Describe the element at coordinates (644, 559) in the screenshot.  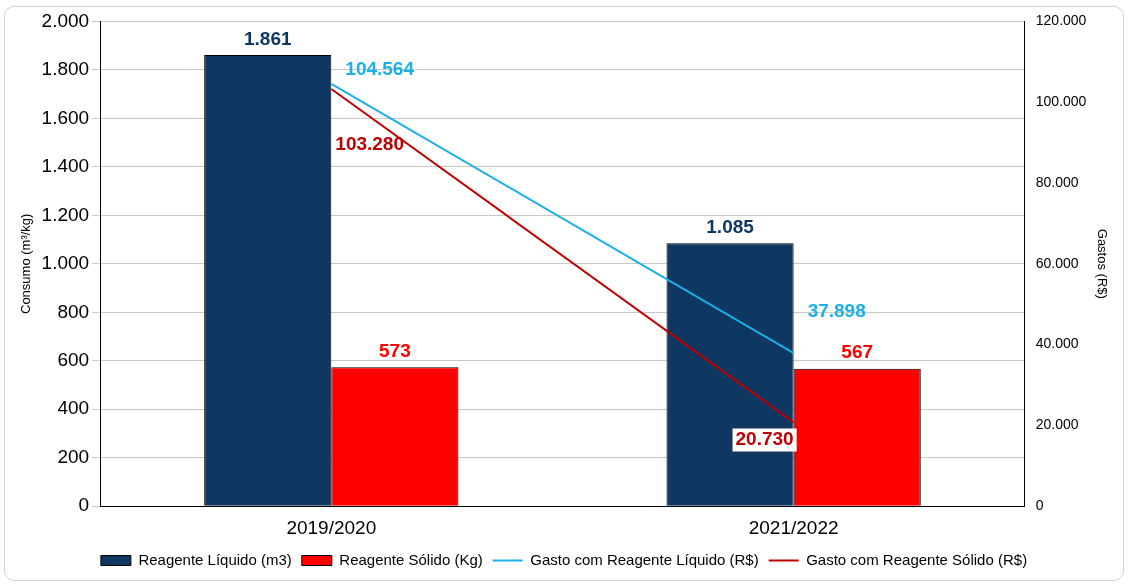
I see `legend-label: Gasto com Reagente Líquido (R$)` at that location.